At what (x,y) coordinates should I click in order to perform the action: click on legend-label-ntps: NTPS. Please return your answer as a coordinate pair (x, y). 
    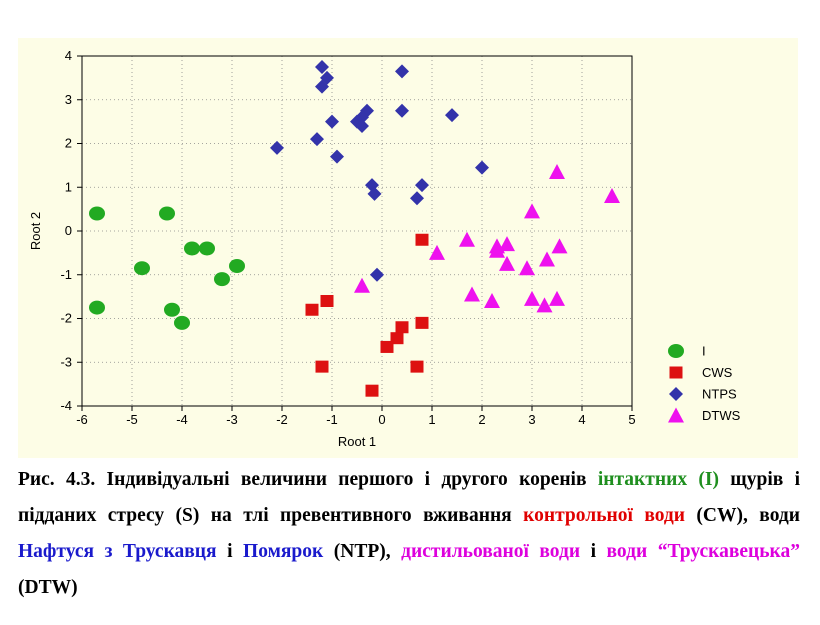
    Looking at the image, I should click on (719, 394).